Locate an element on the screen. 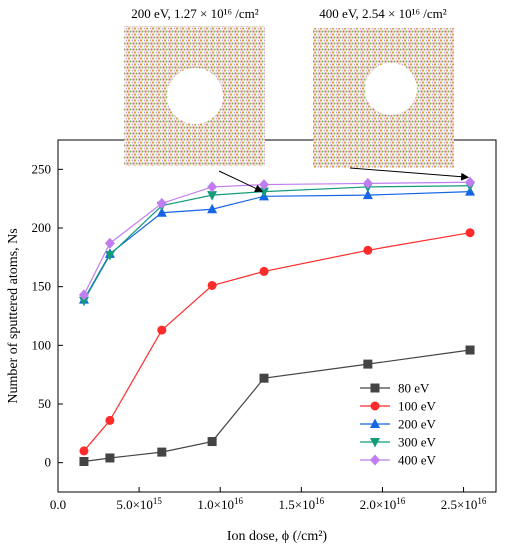 The image size is (506, 550). y-axis-title: Number of sputtered atoms, Ns is located at coordinates (13, 315).